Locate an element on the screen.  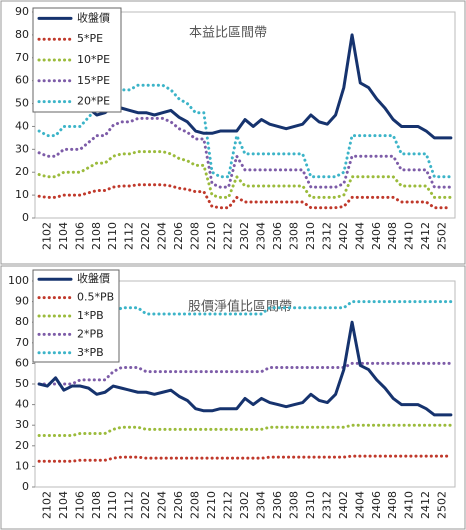
legend-label: 1*PB is located at coordinates (90, 315).